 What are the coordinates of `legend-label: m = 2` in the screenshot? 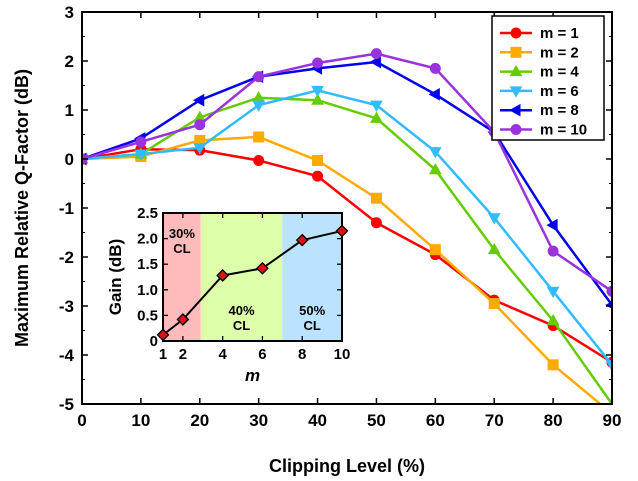 It's located at (559, 52).